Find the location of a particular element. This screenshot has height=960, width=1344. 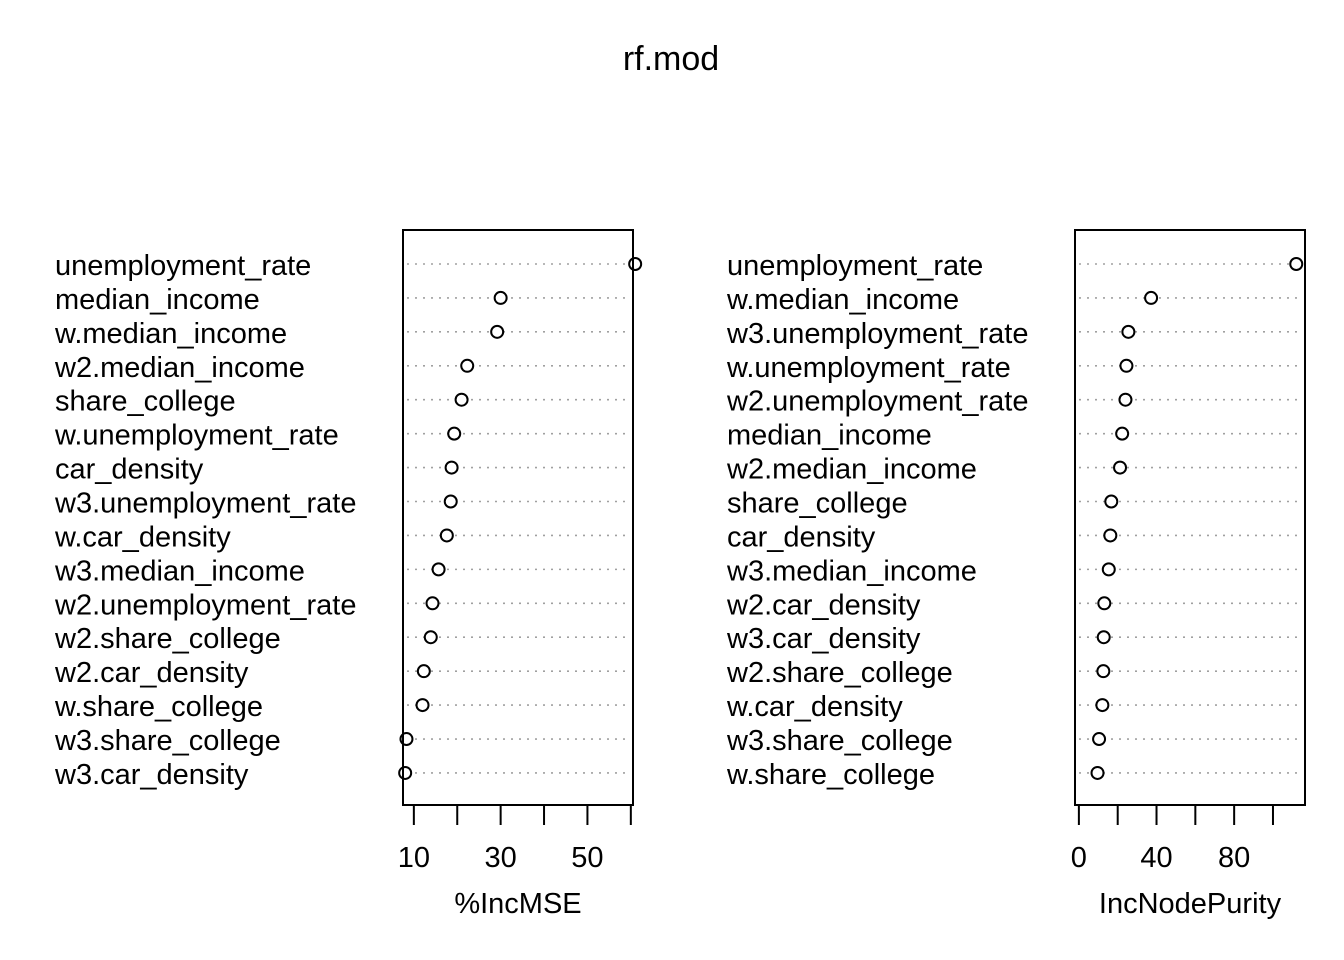

x-tick-label: 40 is located at coordinates (1156, 858).